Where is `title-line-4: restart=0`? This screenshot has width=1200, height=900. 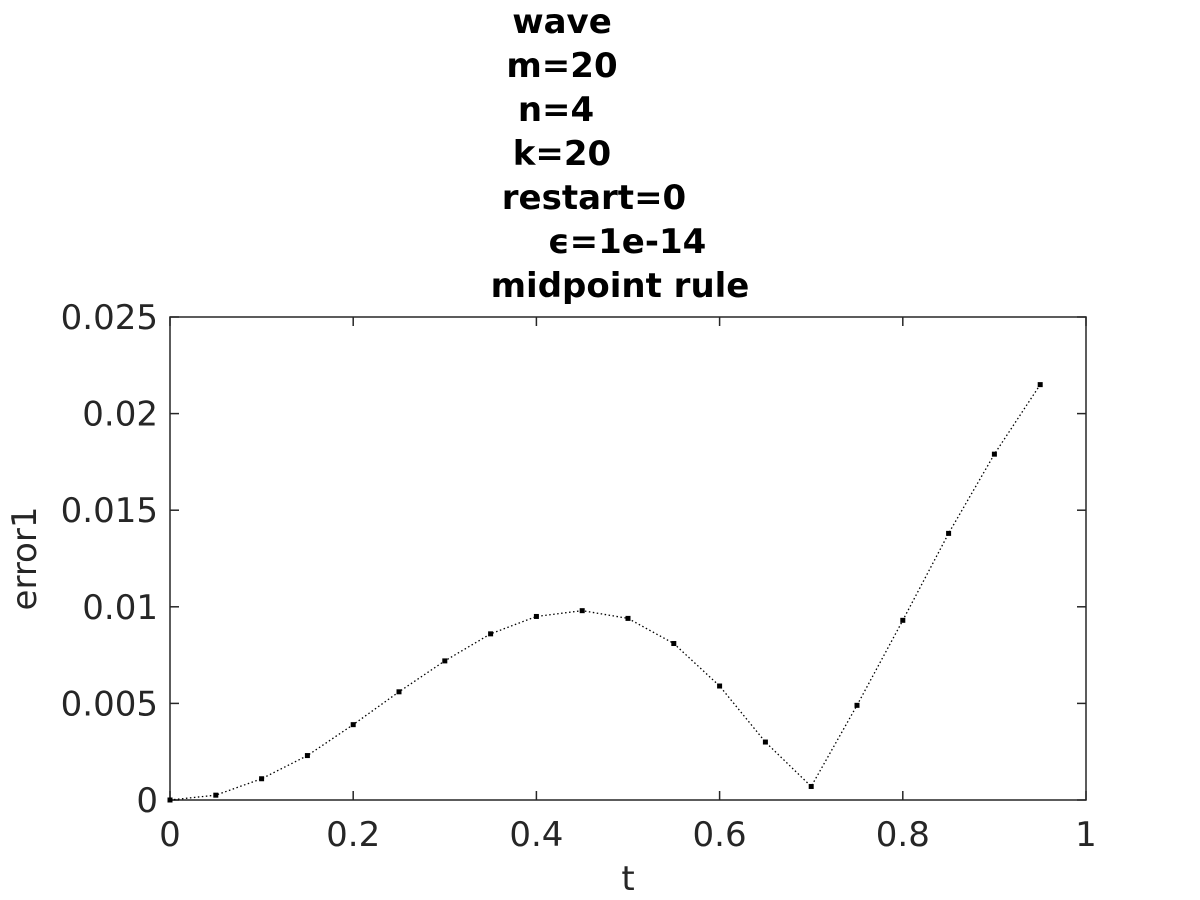 title-line-4: restart=0 is located at coordinates (594, 198).